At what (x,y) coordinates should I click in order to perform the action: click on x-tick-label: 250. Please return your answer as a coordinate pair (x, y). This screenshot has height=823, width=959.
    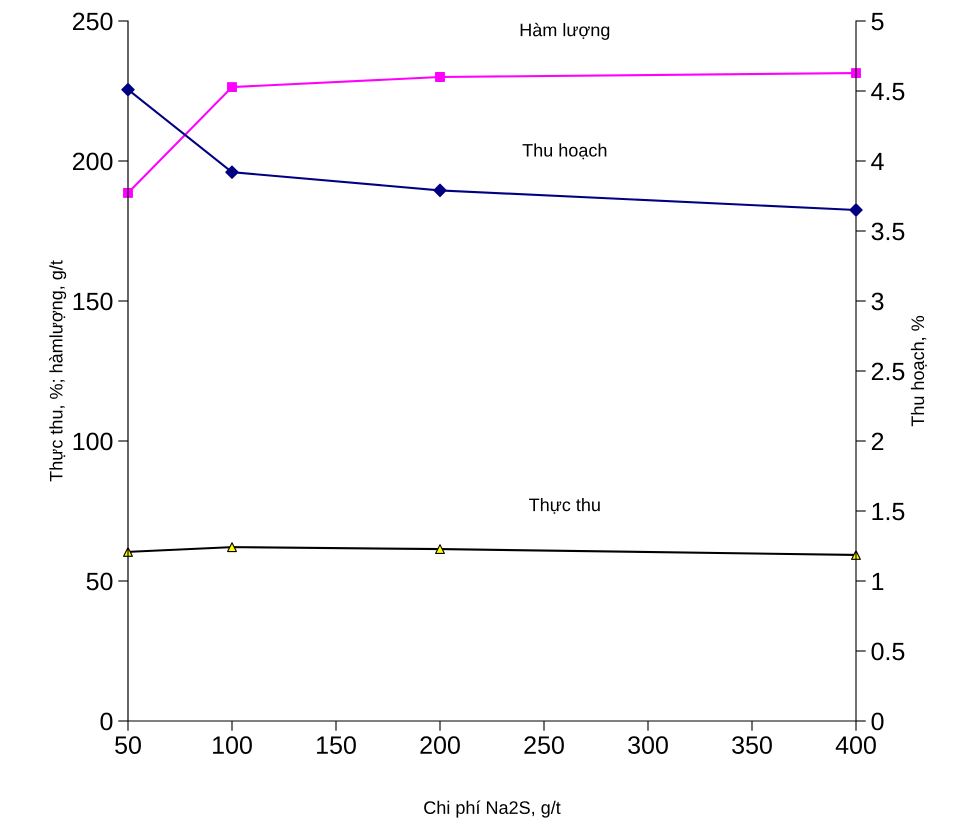
    Looking at the image, I should click on (544, 745).